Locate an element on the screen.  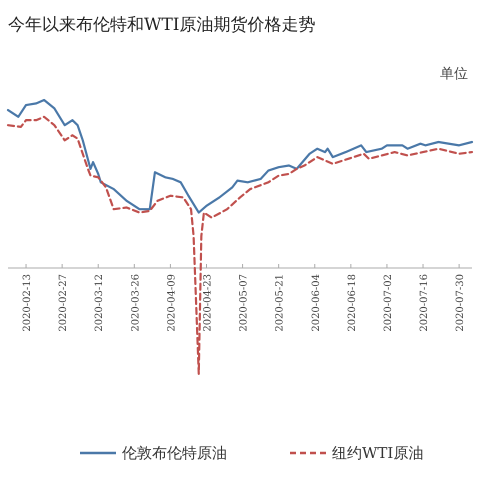
x-tick-label: 2020-02-13 is located at coordinates (28, 303).